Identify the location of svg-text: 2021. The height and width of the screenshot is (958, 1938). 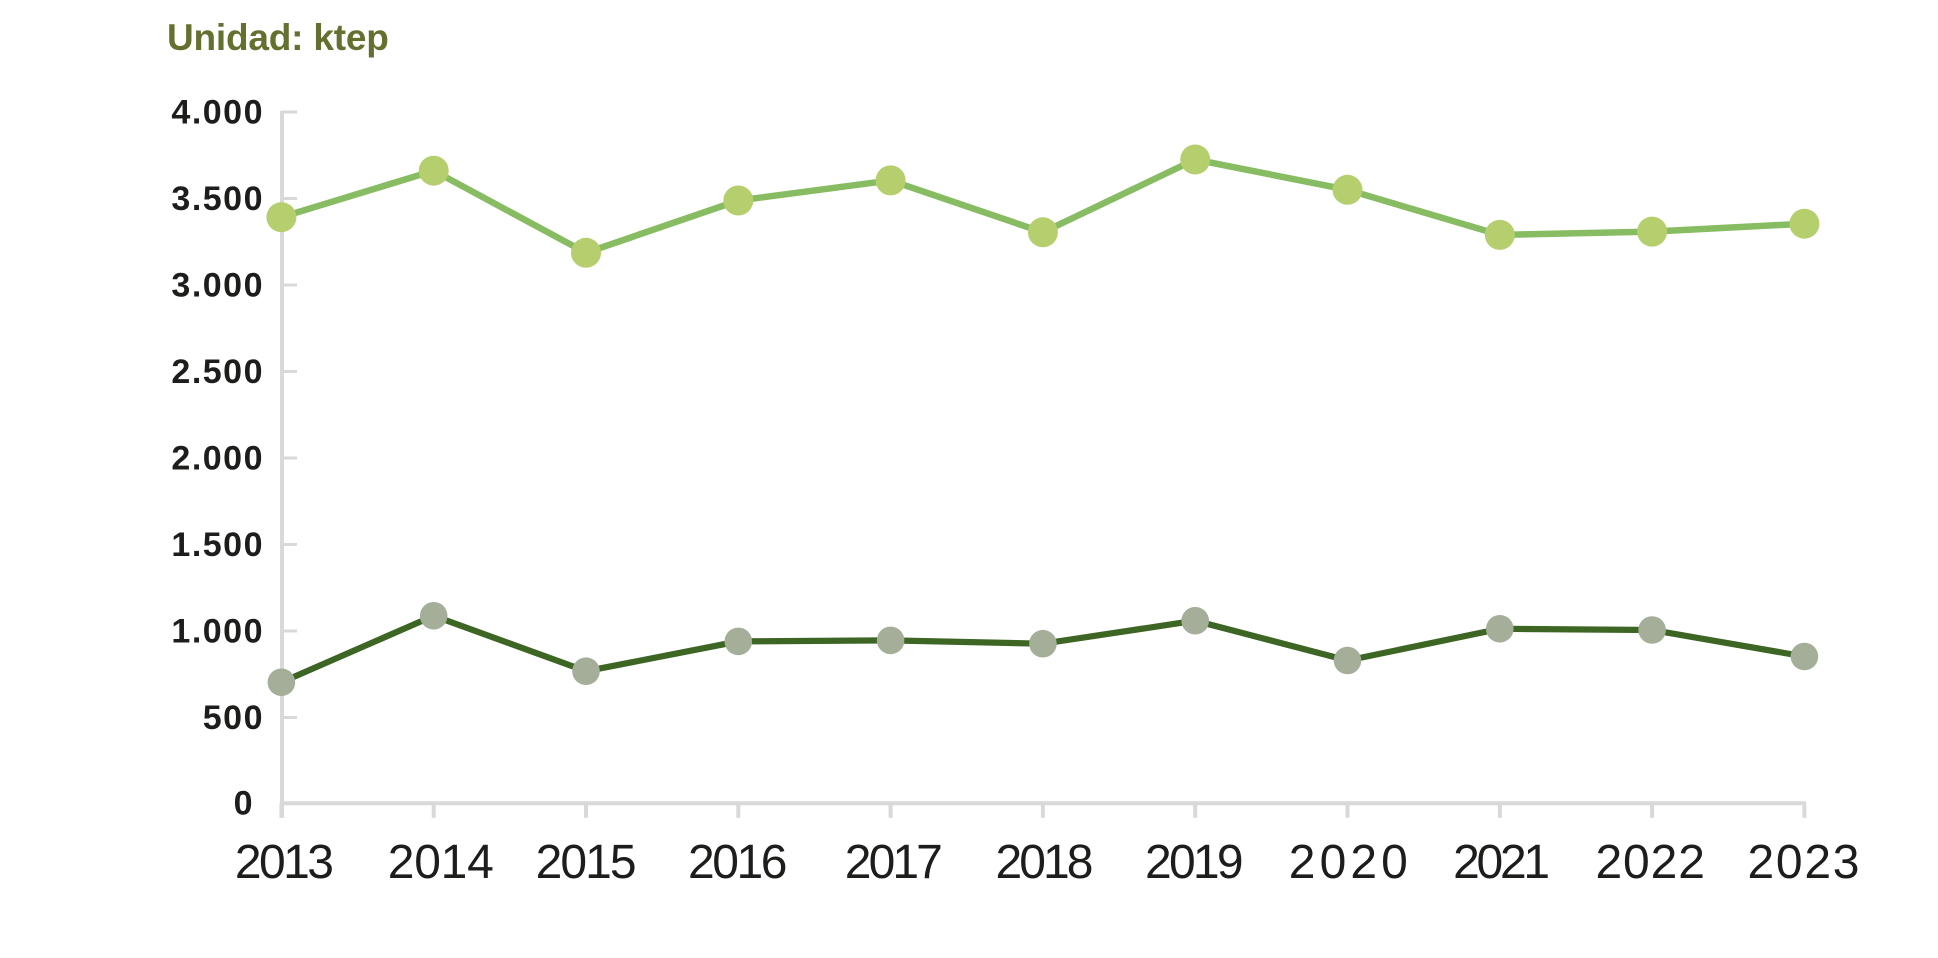
(1501, 862).